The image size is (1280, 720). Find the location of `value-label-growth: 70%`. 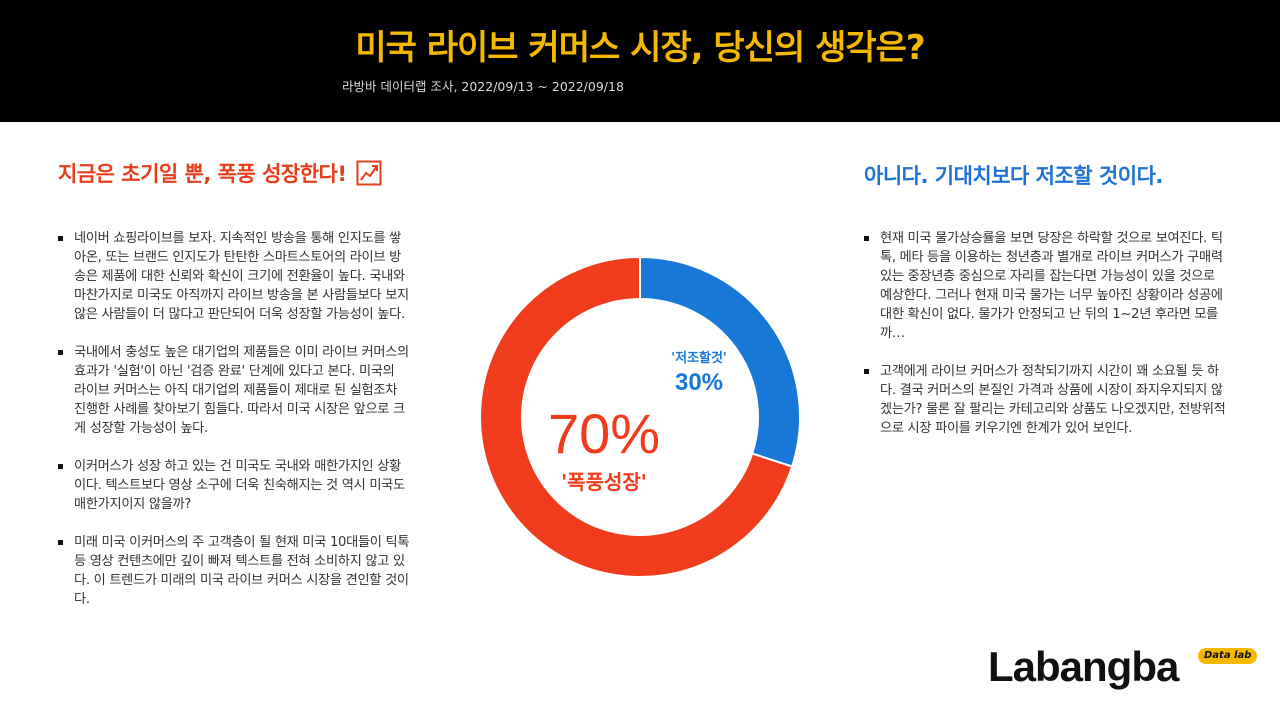

value-label-growth: 70% is located at coordinates (604, 433).